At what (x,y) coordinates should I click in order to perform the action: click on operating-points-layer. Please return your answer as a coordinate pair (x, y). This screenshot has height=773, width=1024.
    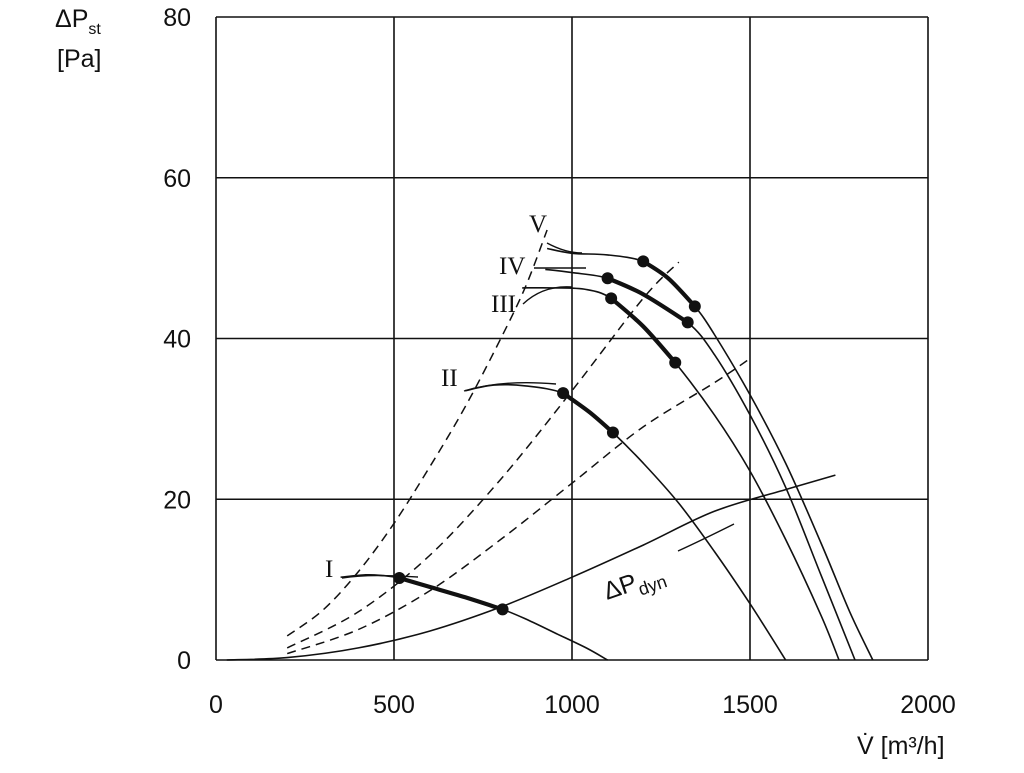
    Looking at the image, I should click on (547, 435).